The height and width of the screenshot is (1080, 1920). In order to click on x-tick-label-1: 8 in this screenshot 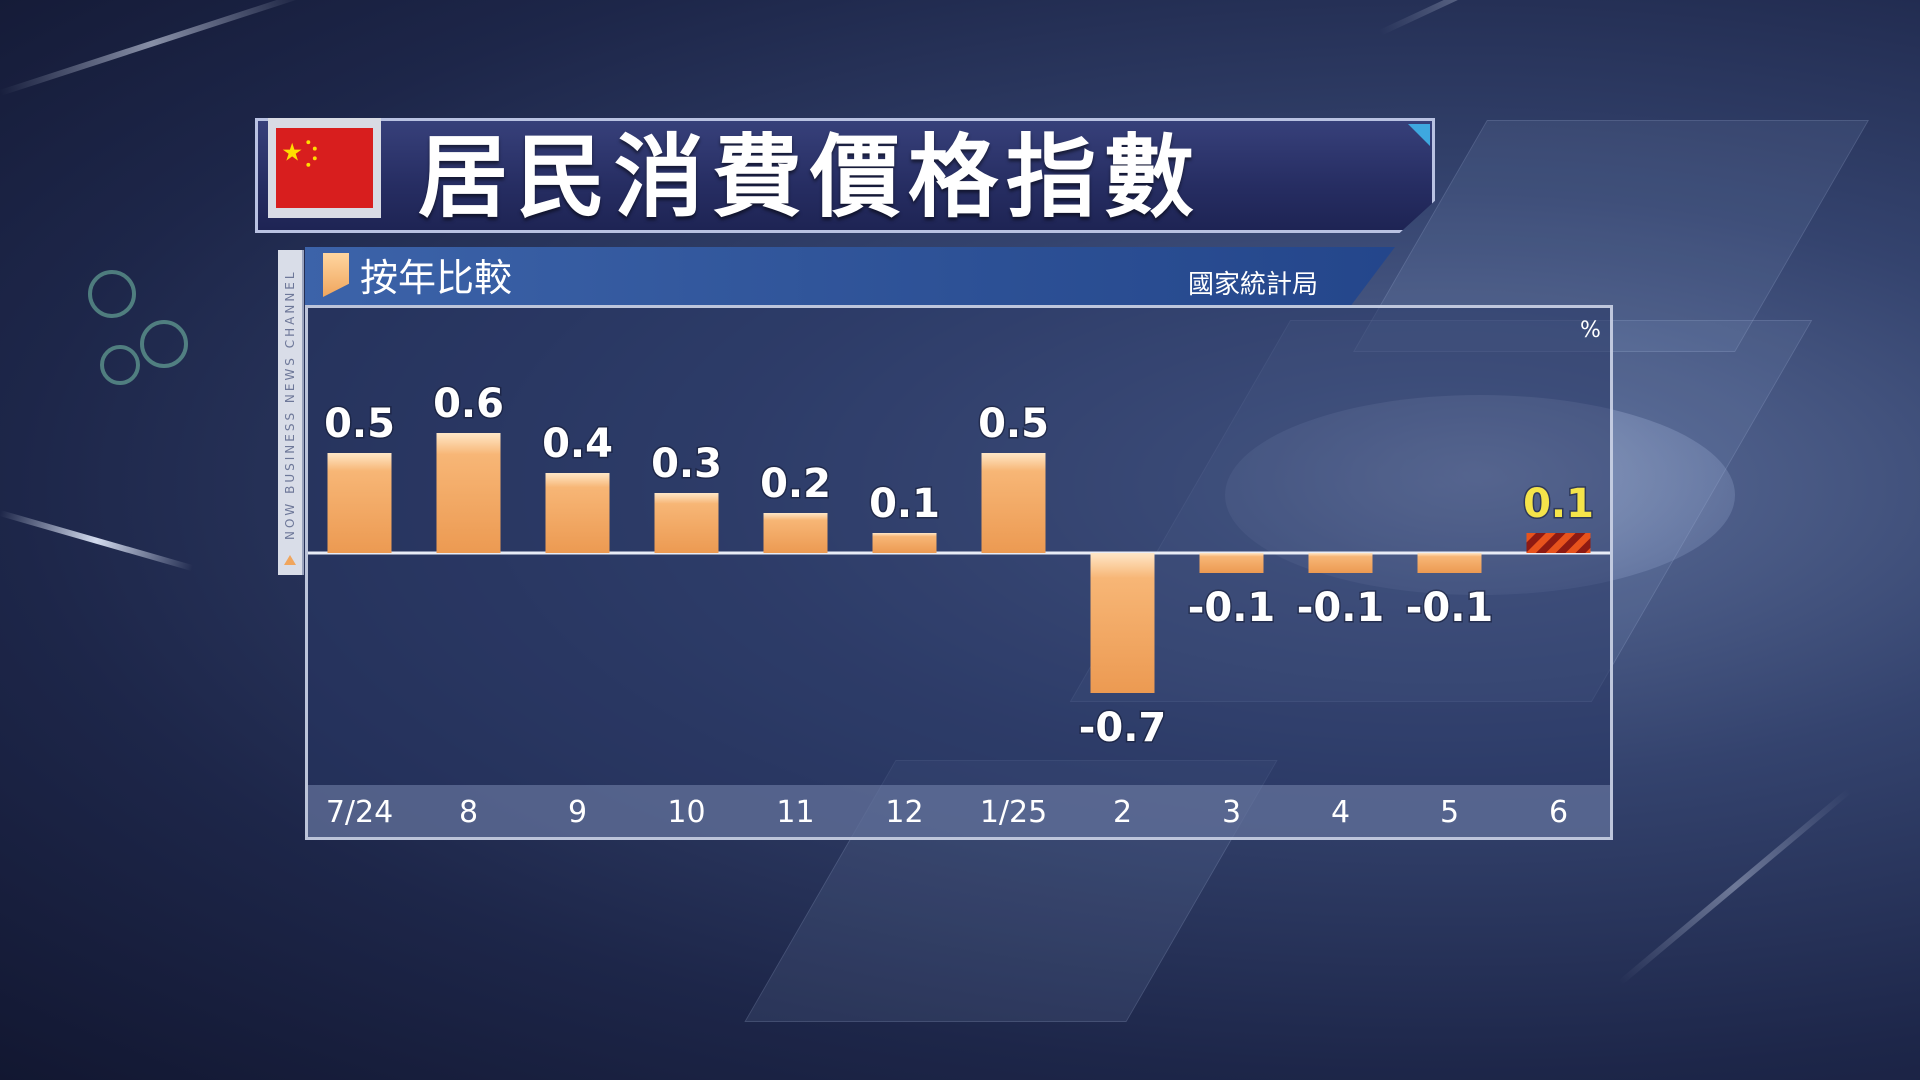, I will do `click(468, 812)`.